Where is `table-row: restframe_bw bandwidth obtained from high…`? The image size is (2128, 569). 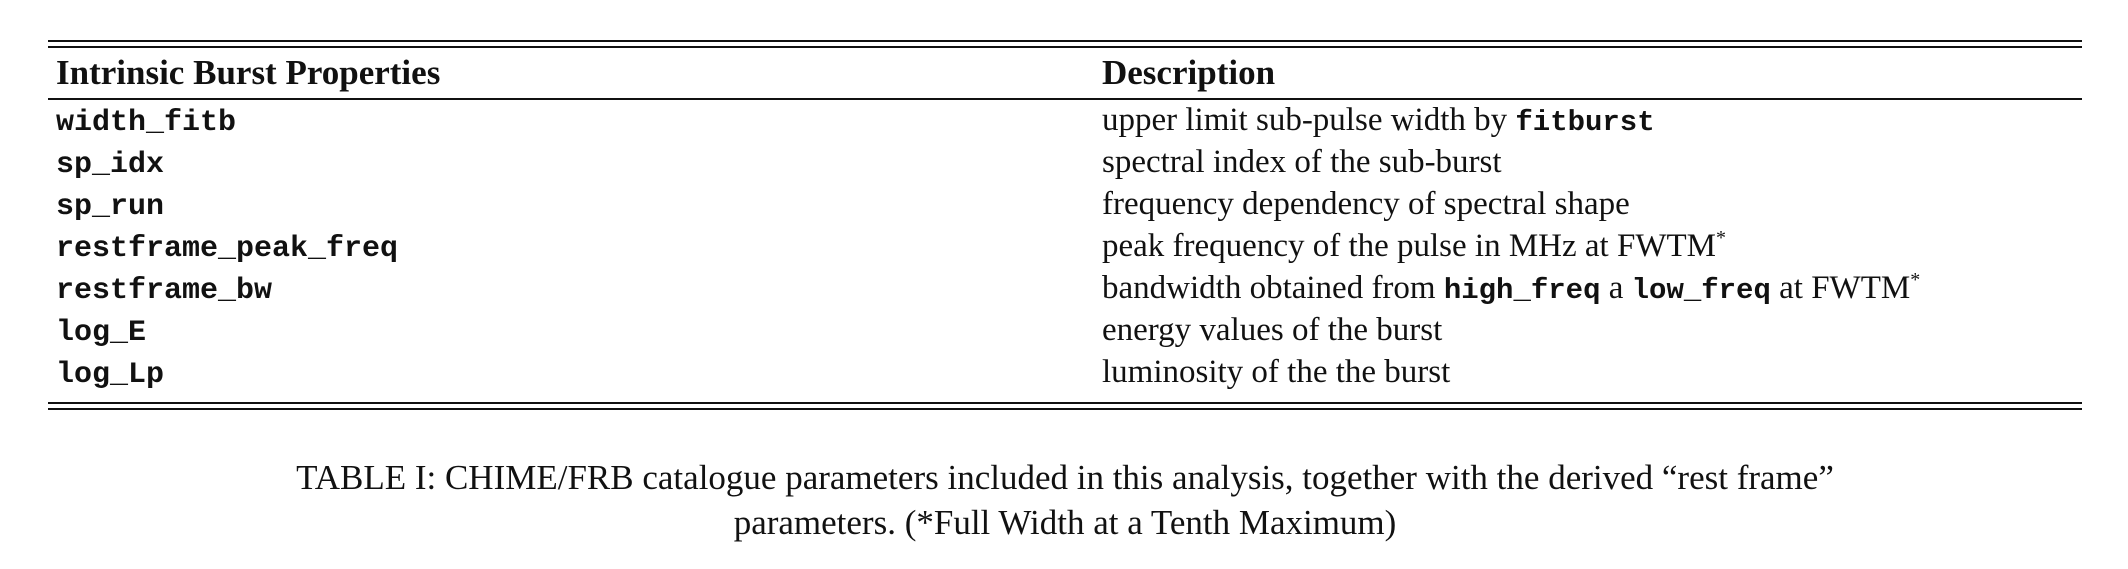 table-row: restframe_bw bandwidth obtained from high… is located at coordinates (1065, 291).